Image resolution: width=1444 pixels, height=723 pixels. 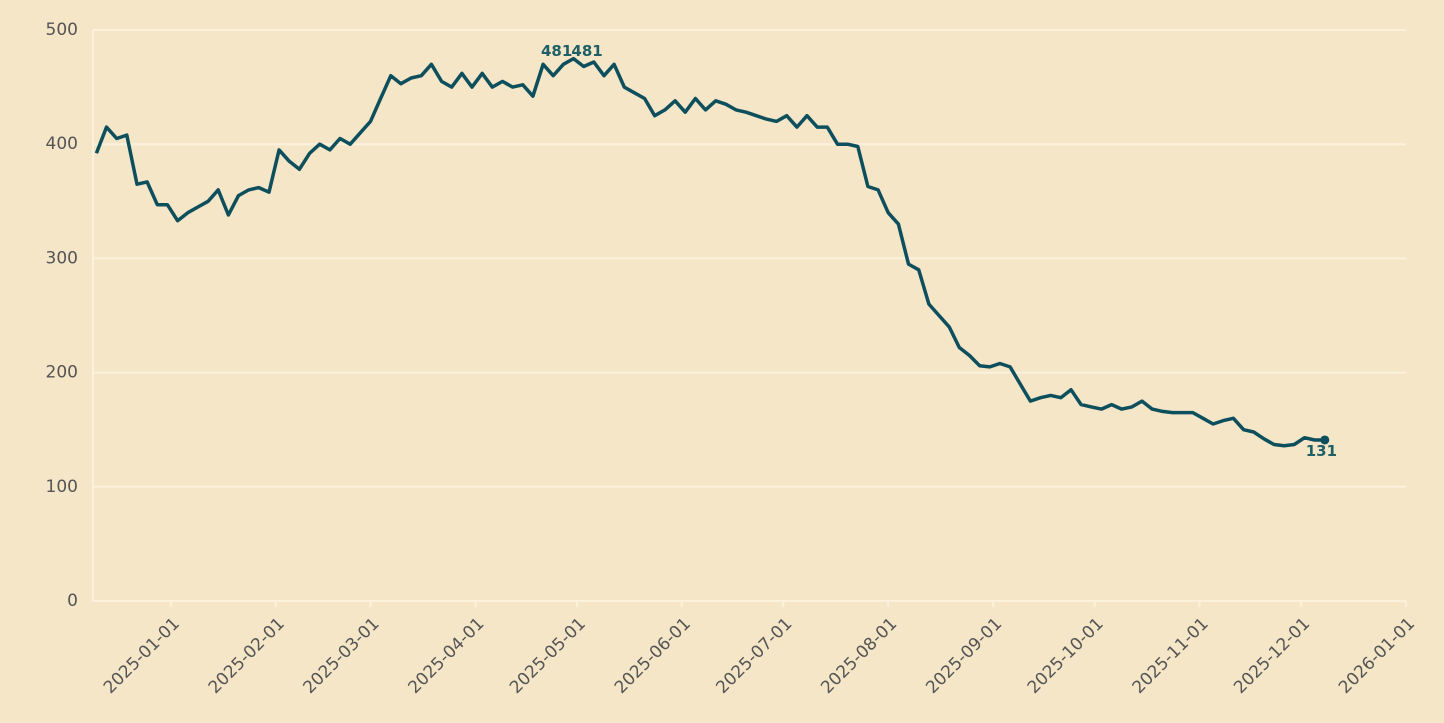 What do you see at coordinates (62, 144) in the screenshot?
I see `y-tick-label: 400` at bounding box center [62, 144].